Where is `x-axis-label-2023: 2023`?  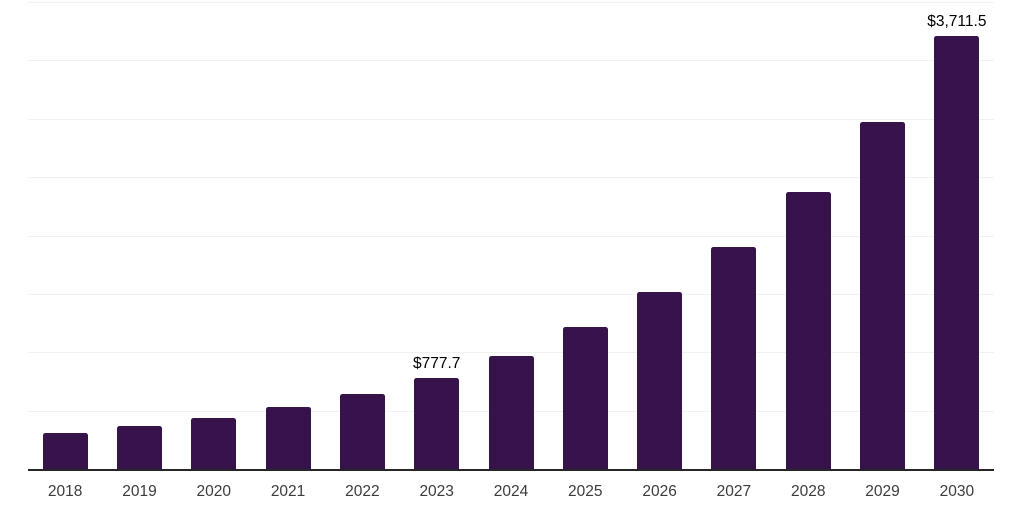 x-axis-label-2023: 2023 is located at coordinates (436, 491).